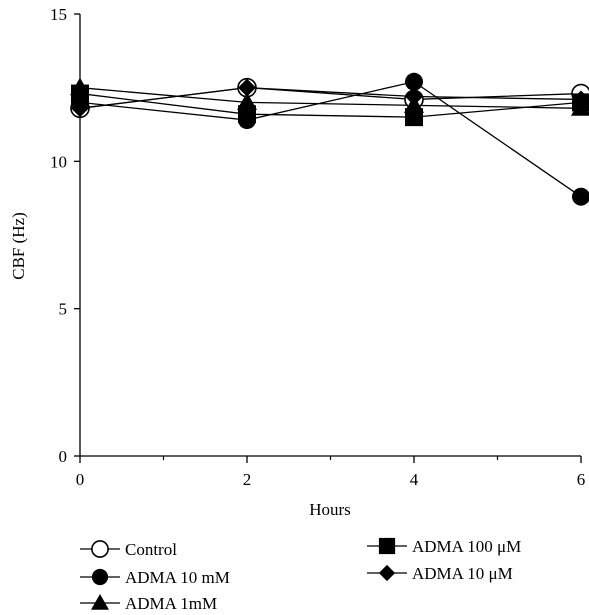  I want to click on y-tick-label: 0, so click(63, 456).